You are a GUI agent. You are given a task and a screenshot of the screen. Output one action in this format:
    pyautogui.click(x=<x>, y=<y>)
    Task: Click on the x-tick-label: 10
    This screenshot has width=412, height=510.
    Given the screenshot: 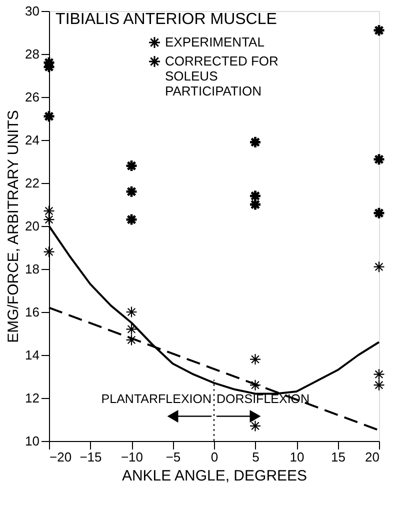 What is the action you would take?
    pyautogui.click(x=297, y=457)
    